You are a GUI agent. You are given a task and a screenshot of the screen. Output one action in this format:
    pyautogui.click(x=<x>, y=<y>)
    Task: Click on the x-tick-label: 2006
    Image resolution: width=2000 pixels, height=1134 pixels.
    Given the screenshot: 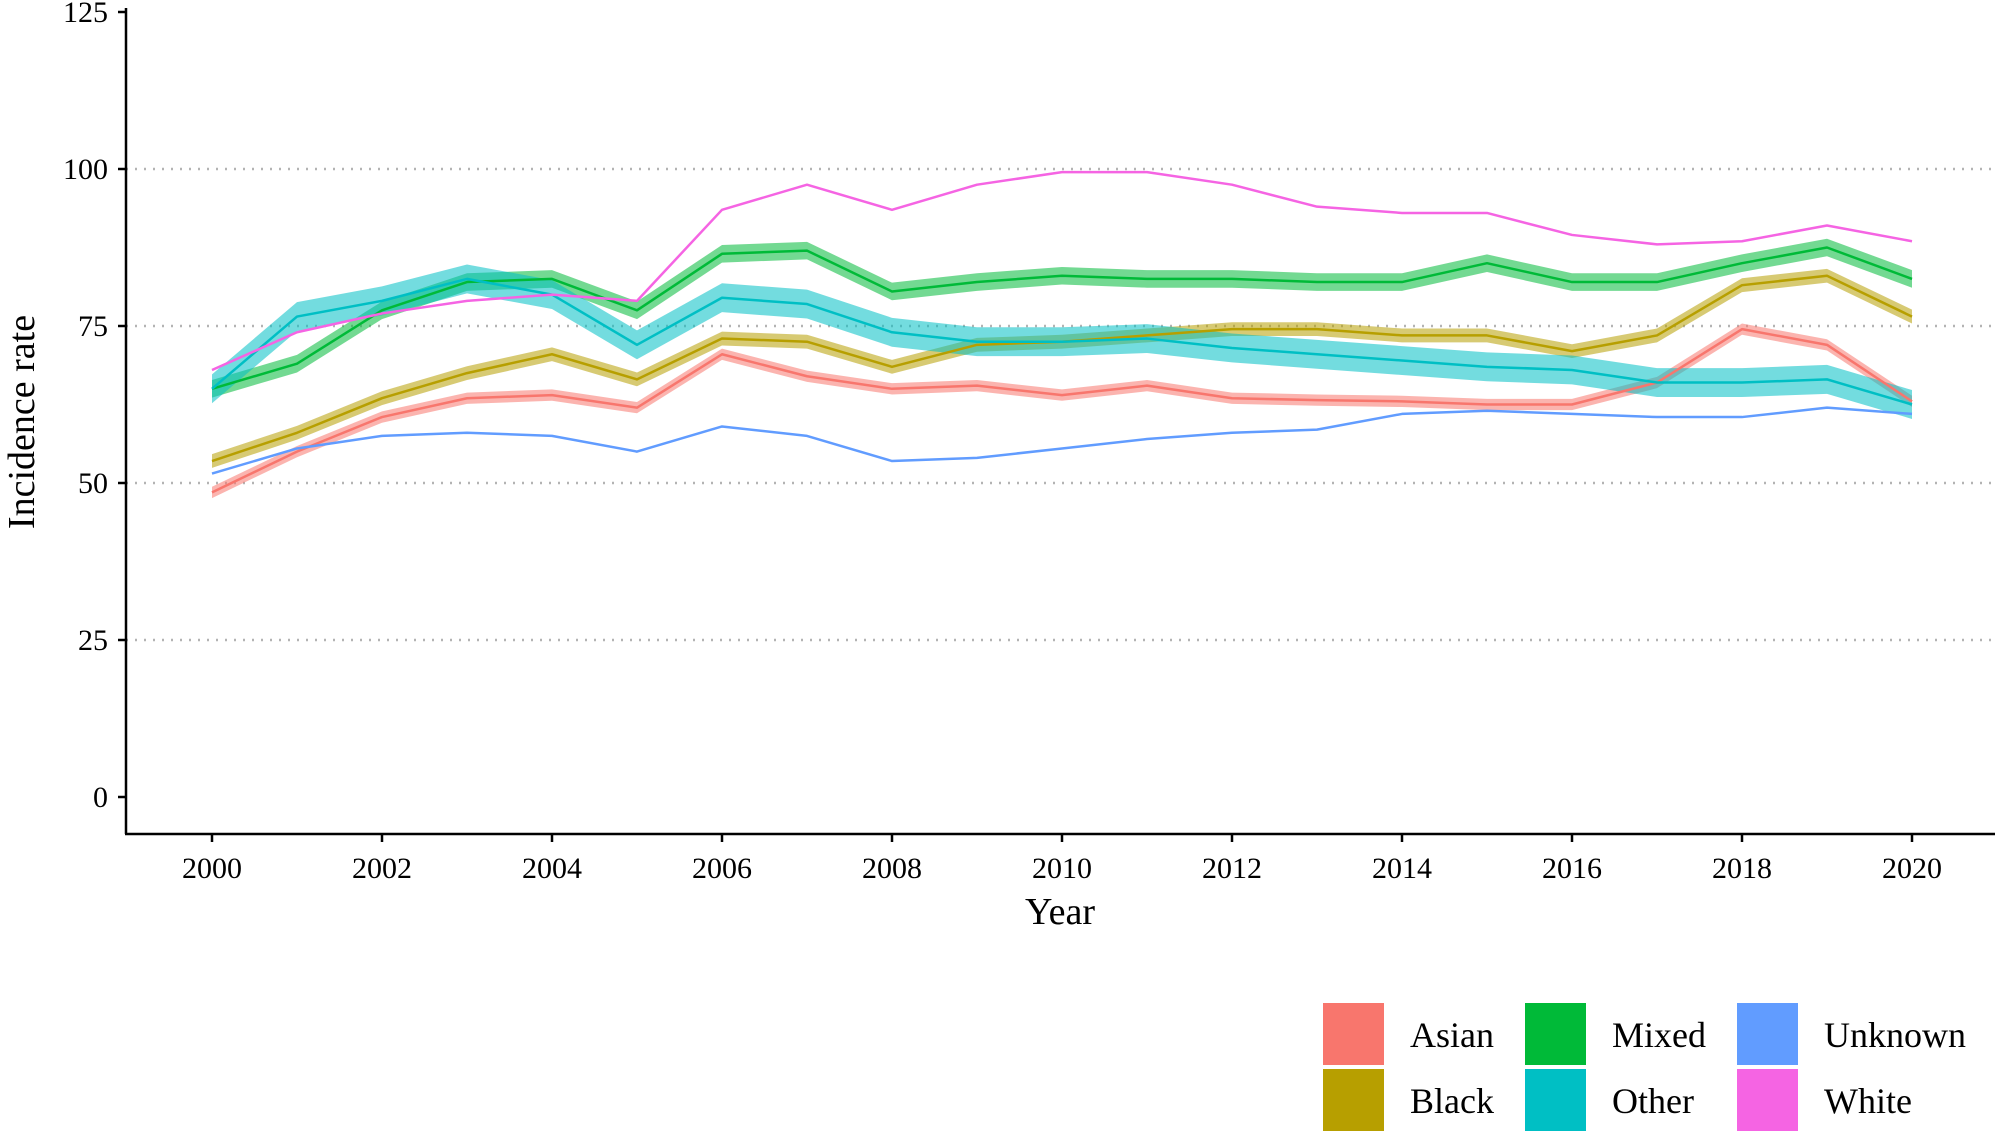 What is the action you would take?
    pyautogui.click(x=722, y=868)
    